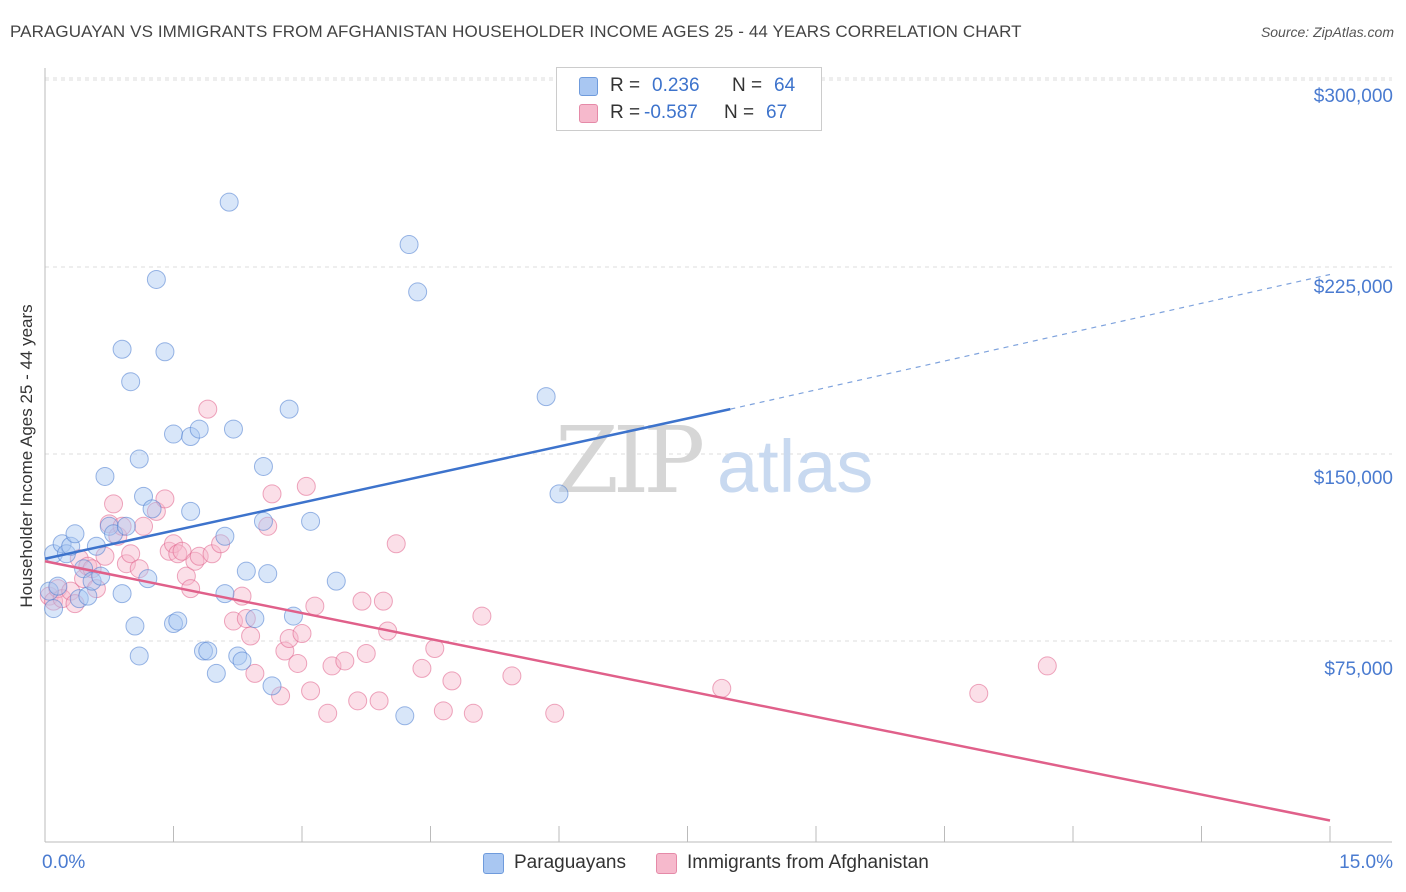 The image size is (1406, 892). Describe the element at coordinates (628, 460) in the screenshot. I see `watermark-zip: ZIP` at that location.